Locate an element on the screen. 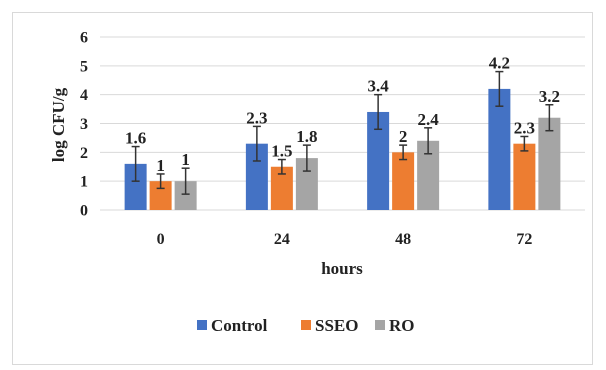 The height and width of the screenshot is (370, 606). data-label-sseo-48: 2 is located at coordinates (403, 136).